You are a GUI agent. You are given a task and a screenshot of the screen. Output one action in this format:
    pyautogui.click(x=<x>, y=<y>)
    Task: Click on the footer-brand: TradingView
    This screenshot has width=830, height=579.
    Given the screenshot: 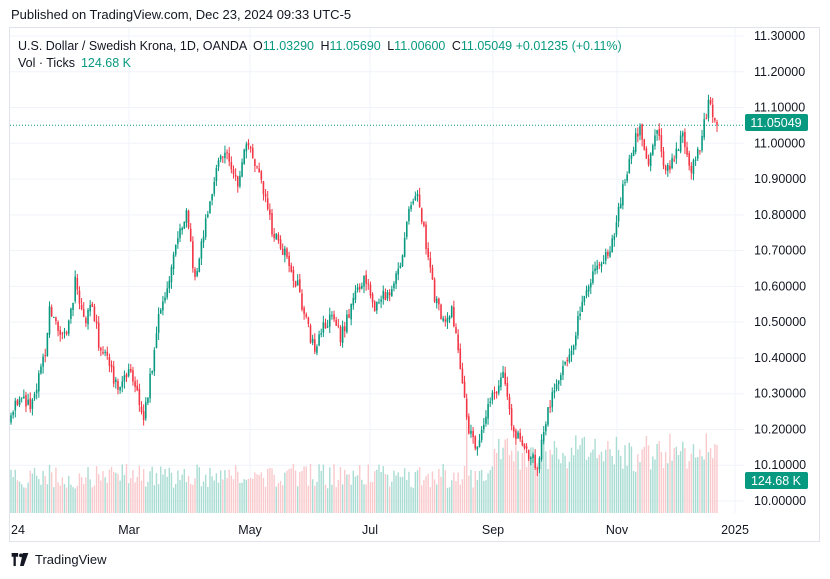 What is the action you would take?
    pyautogui.click(x=59, y=559)
    